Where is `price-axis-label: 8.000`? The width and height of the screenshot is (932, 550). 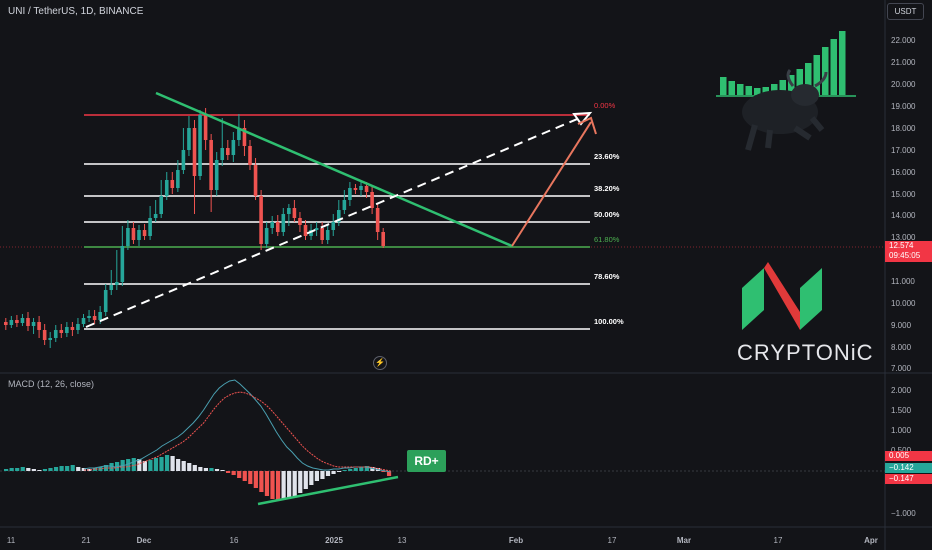
price-axis-label: 8.000 is located at coordinates (901, 347).